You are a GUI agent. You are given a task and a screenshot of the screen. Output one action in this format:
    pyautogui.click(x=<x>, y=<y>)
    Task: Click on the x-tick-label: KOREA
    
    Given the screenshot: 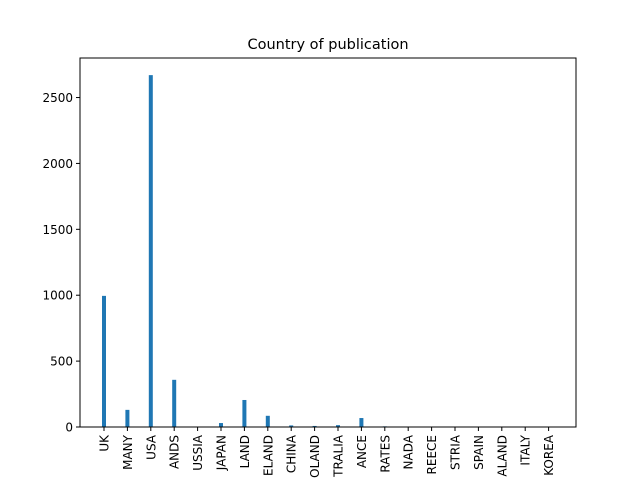 What is the action you would take?
    pyautogui.click(x=549, y=455)
    